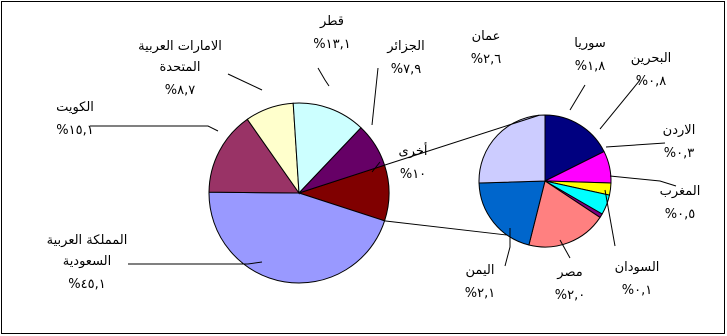 The image size is (727, 336). I want to click on main-pie-category-label: الكويت, so click(75, 107).